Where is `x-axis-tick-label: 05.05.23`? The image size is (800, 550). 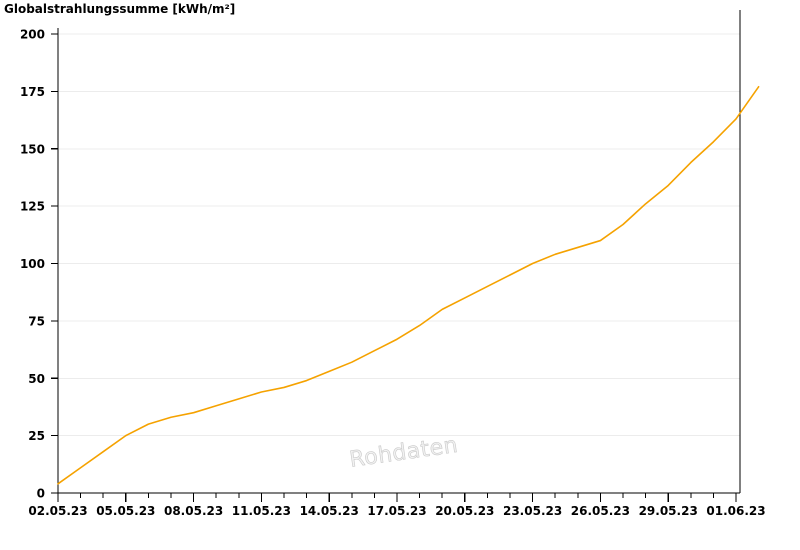
x-axis-tick-label: 05.05.23 is located at coordinates (125, 511).